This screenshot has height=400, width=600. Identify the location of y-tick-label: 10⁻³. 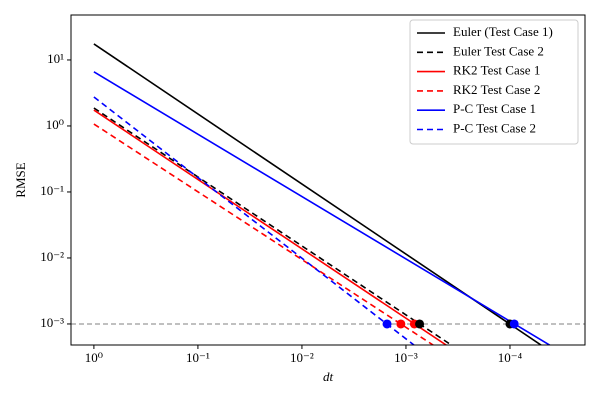
(52, 322).